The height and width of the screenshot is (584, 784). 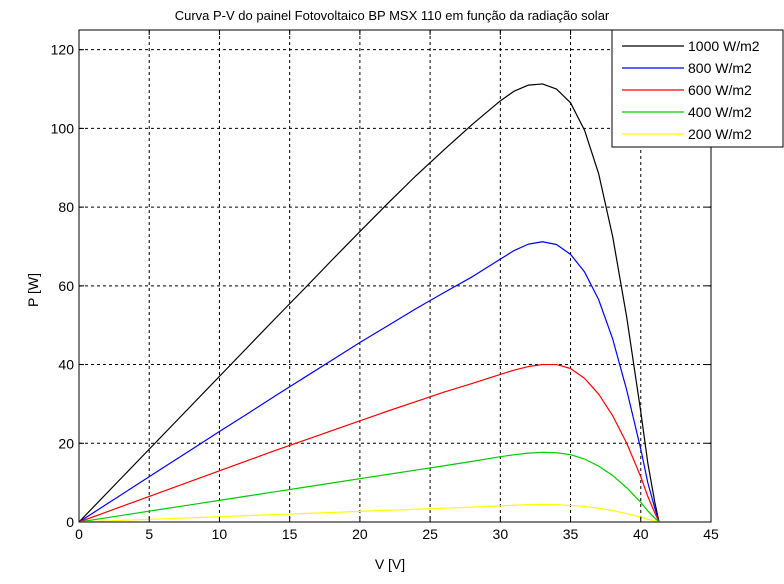 What do you see at coordinates (66, 443) in the screenshot?
I see `y-tick-label: 20` at bounding box center [66, 443].